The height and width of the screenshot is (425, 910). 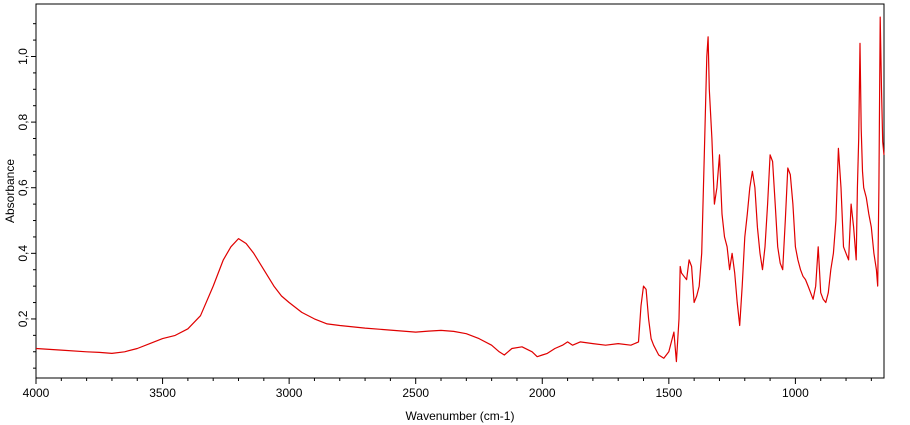 I want to click on y-axis: 0,2 0,4 0,6 0,8 1,0, so click(x=26, y=196).